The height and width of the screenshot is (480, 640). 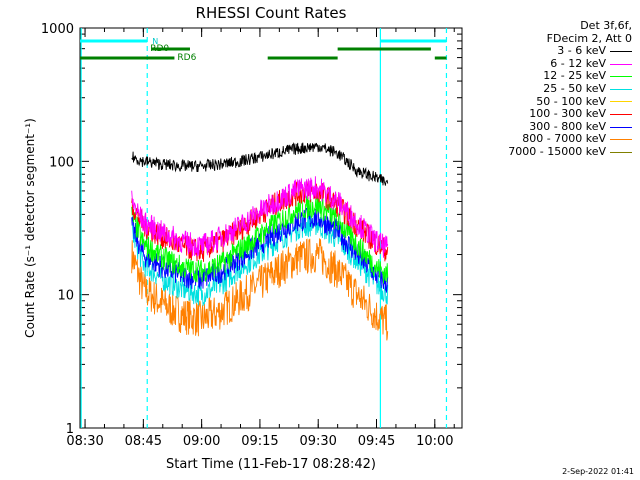 I want to click on legend-entry-label: 300 - 800 keV, so click(x=567, y=126).